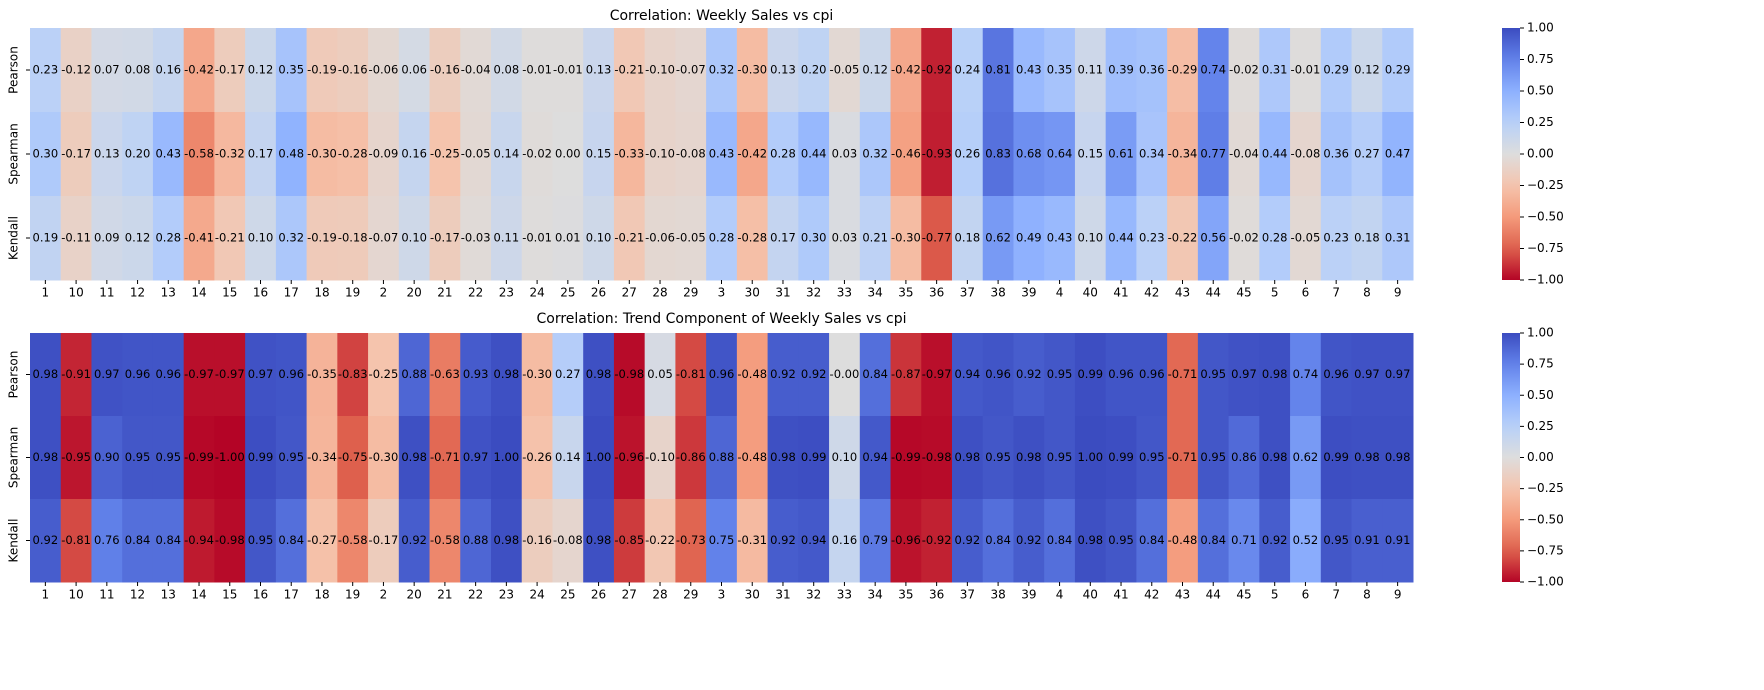  What do you see at coordinates (568, 540) in the screenshot?
I see `cell-label: -0.08` at bounding box center [568, 540].